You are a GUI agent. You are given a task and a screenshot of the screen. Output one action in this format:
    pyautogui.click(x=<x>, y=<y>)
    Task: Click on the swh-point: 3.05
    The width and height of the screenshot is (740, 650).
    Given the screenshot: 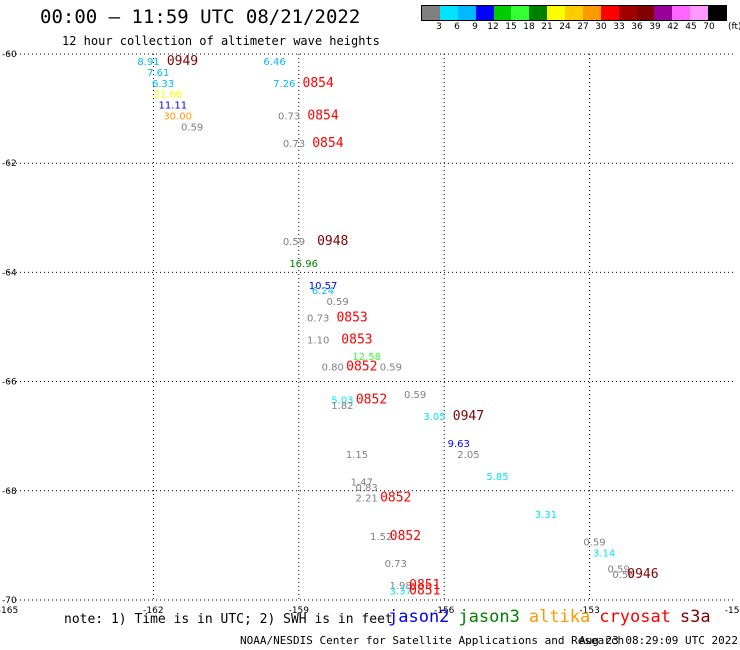 What is the action you would take?
    pyautogui.click(x=434, y=417)
    